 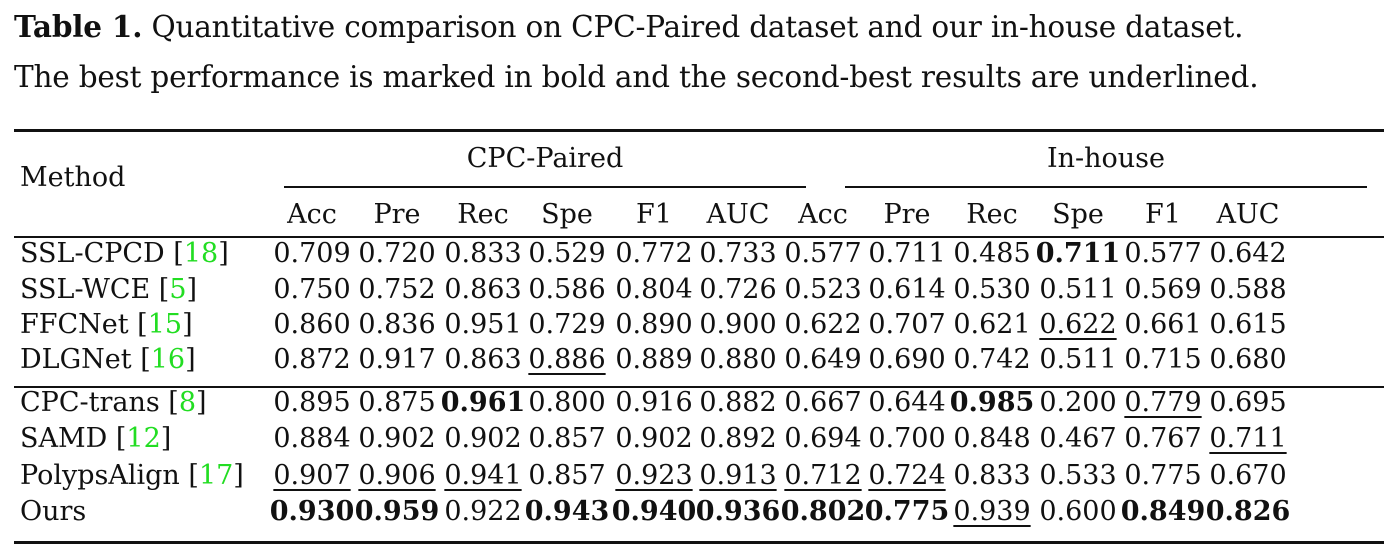 I want to click on table-cell-f1-inhouse: 0.779, so click(x=1163, y=403).